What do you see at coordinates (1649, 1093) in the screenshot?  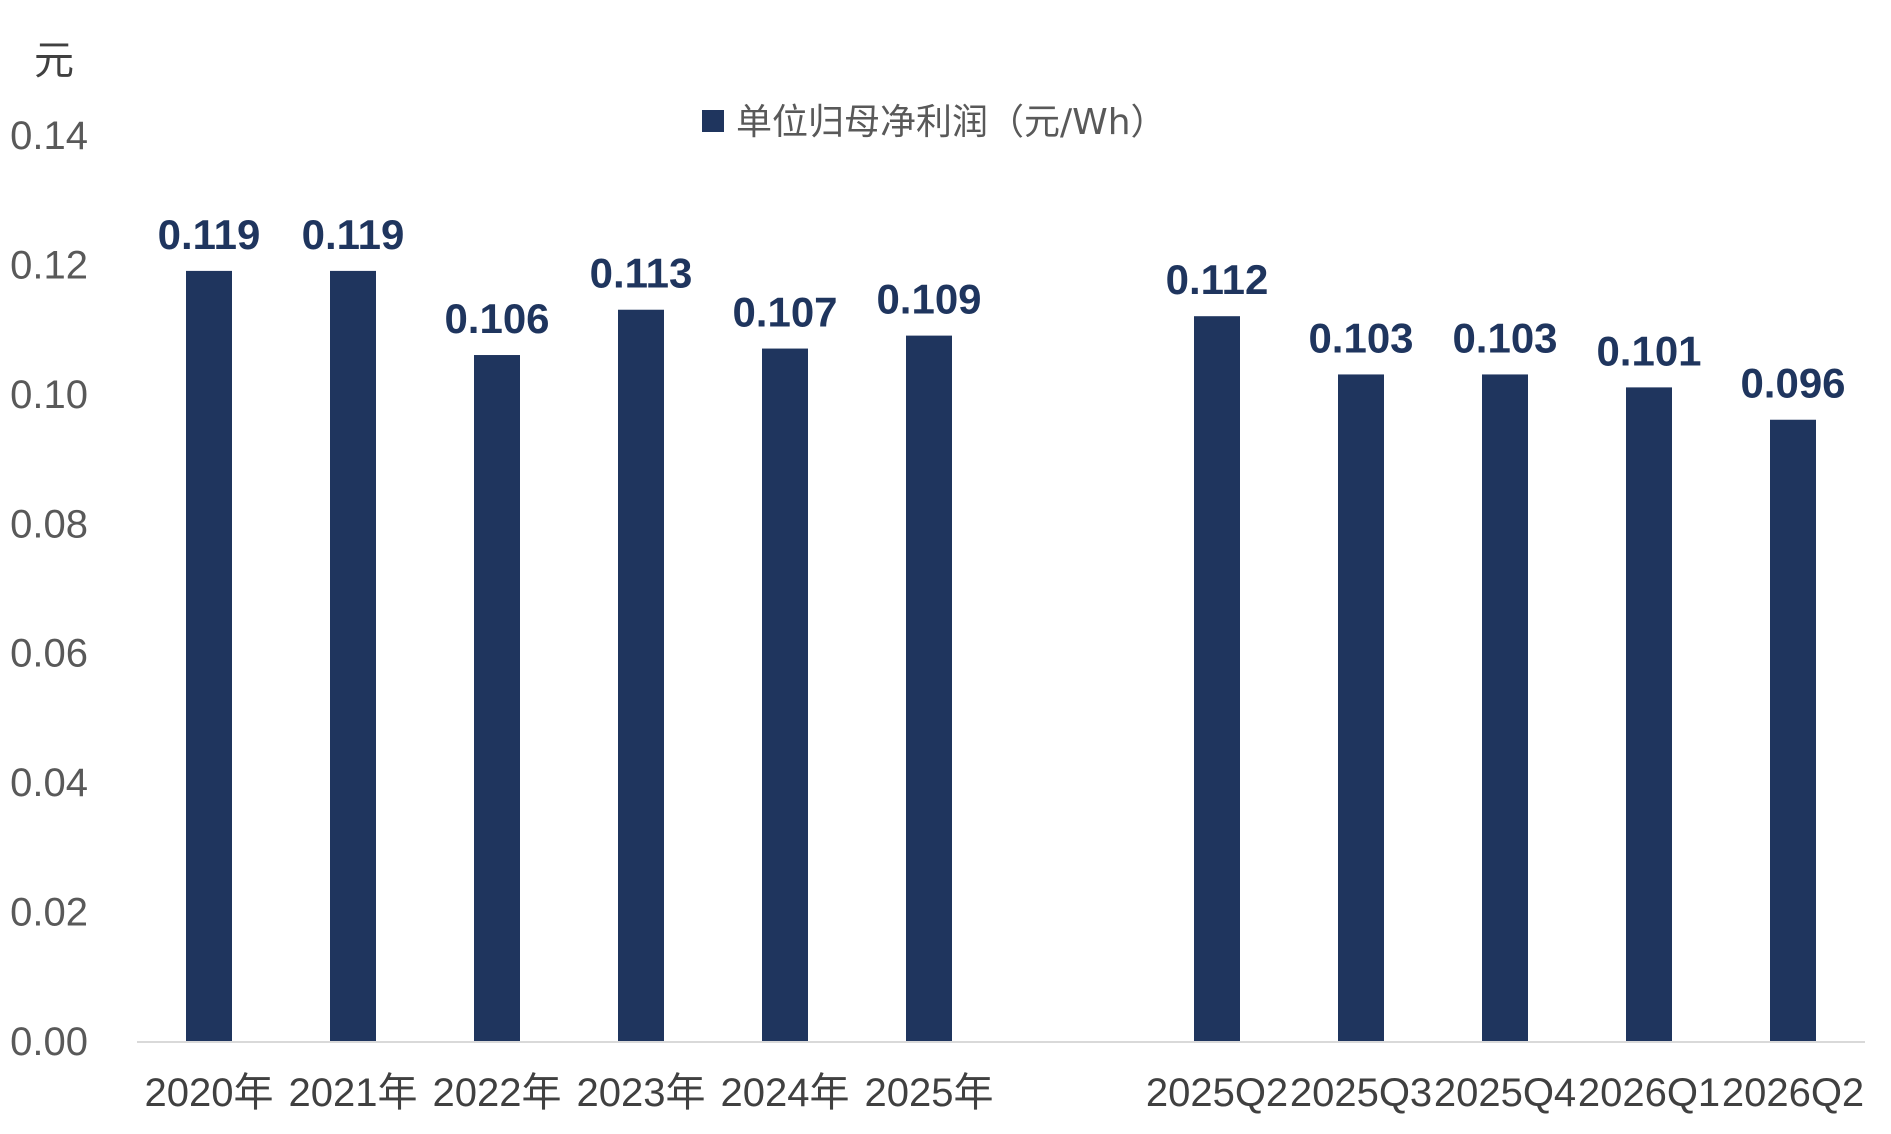 I see `x-tick-label: 2026Q1` at bounding box center [1649, 1093].